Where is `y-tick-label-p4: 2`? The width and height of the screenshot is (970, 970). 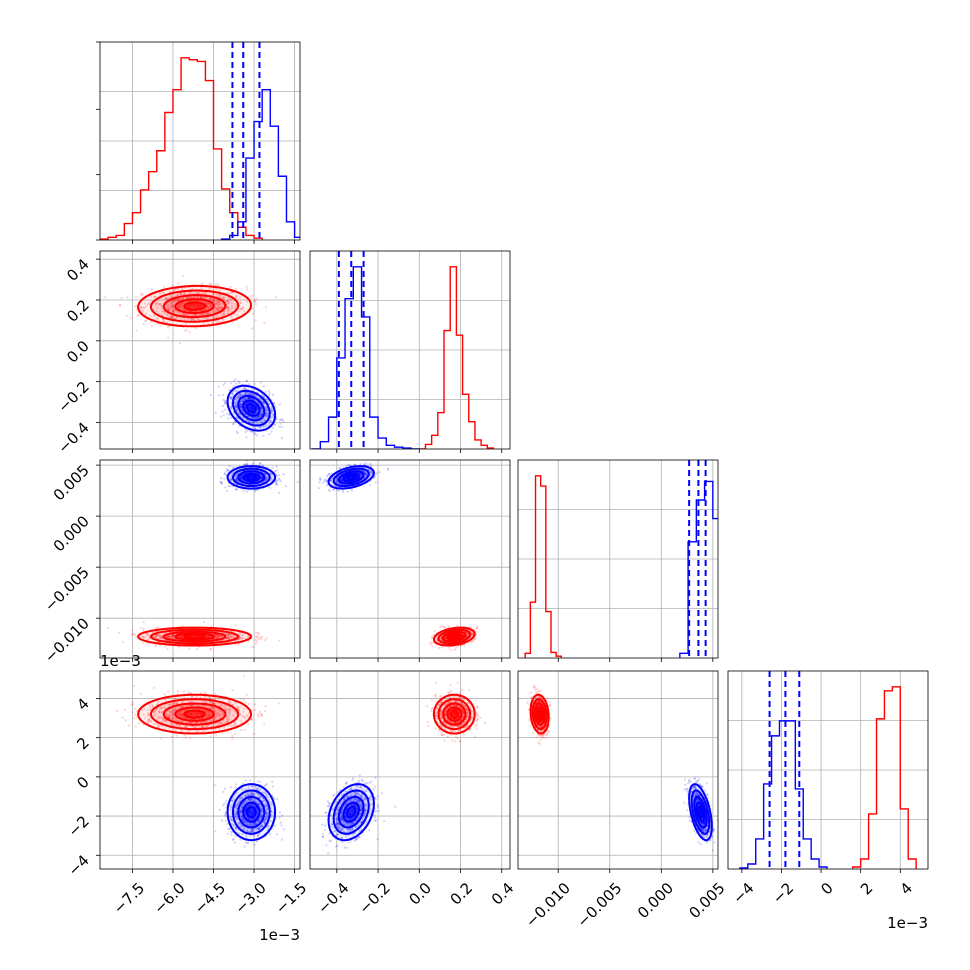 y-tick-label-p4: 2 is located at coordinates (82, 743).